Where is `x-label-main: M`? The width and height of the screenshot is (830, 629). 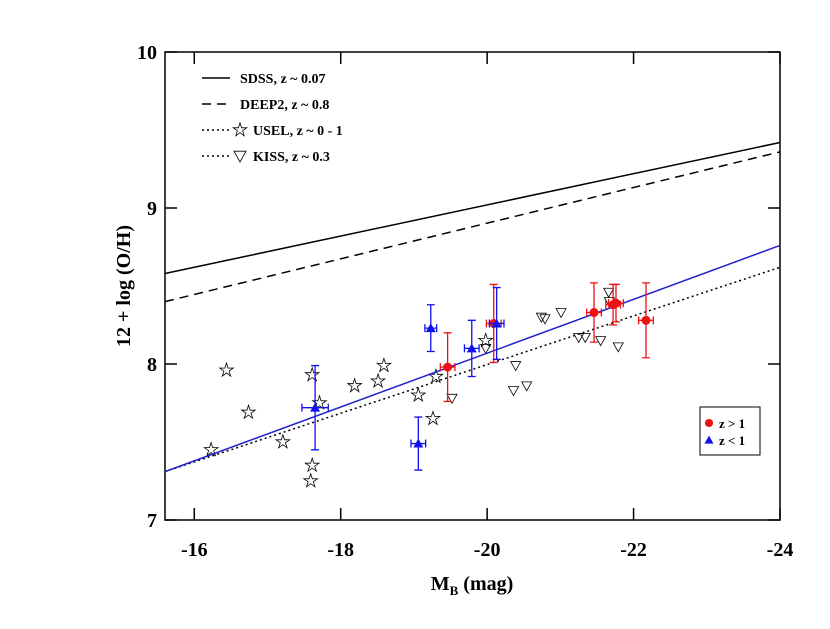
x-label-main: M is located at coordinates (440, 584).